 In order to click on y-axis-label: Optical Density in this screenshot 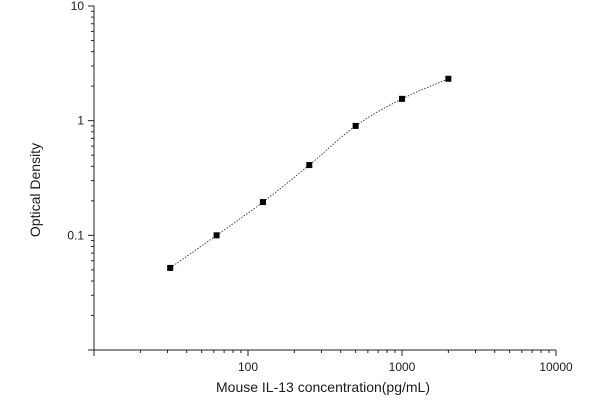, I will do `click(35, 190)`.